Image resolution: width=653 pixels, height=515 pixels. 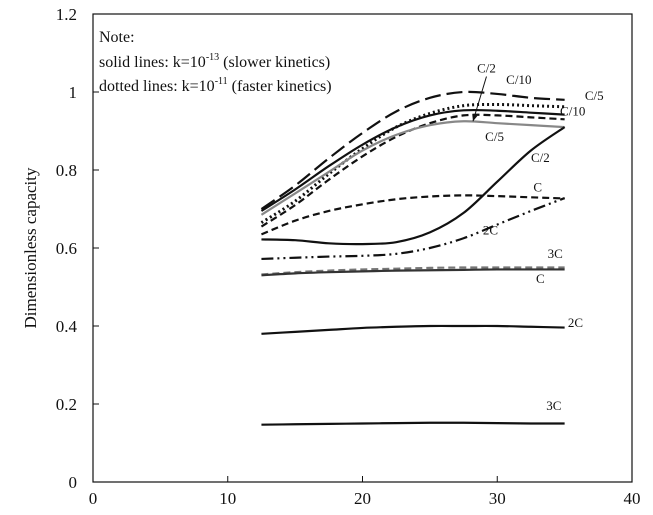 What do you see at coordinates (66, 404) in the screenshot?
I see `y-tick-label: 0.2` at bounding box center [66, 404].